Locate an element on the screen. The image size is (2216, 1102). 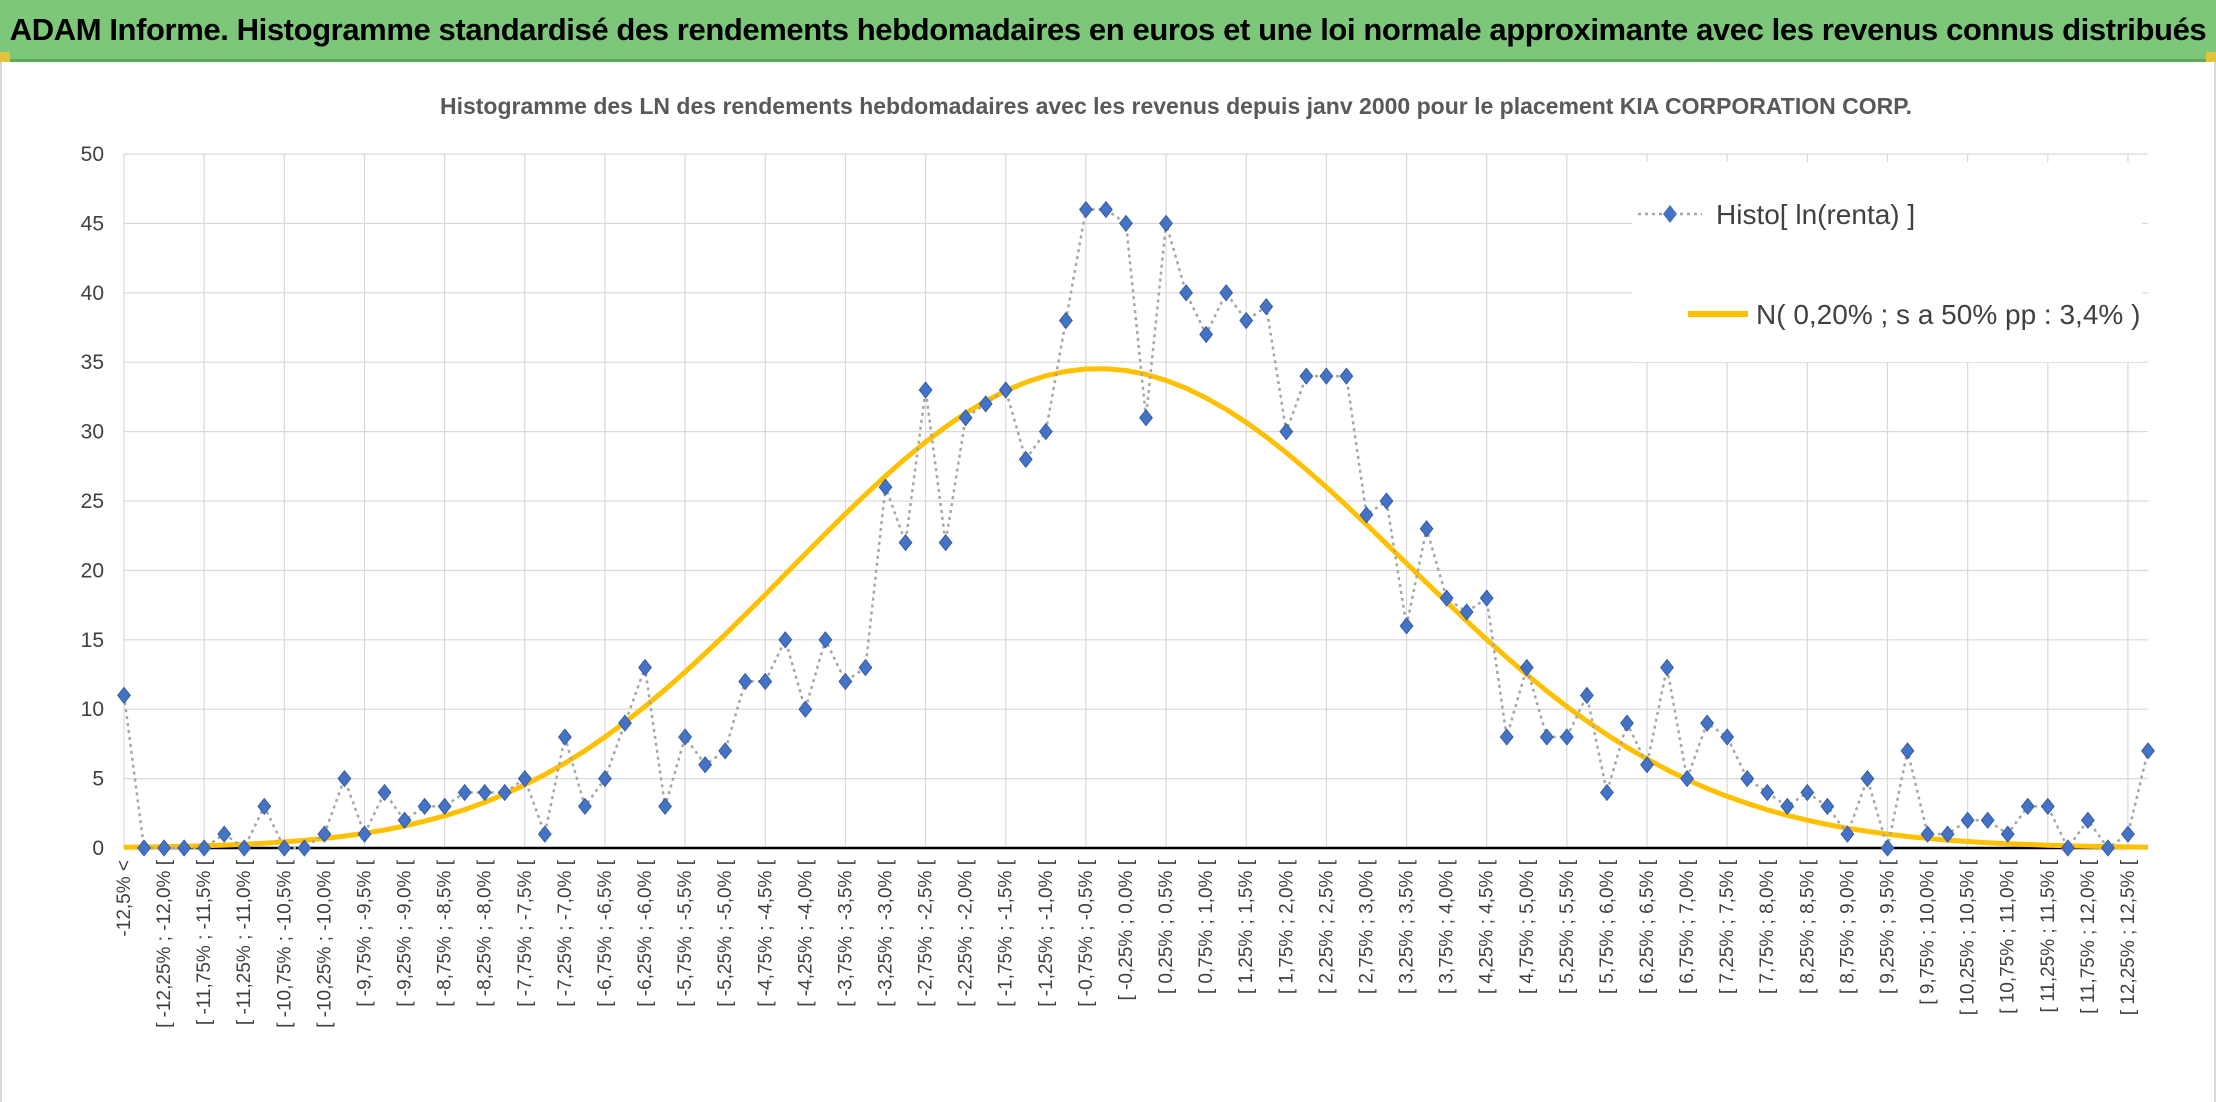
x-tick-label: [ 3,75% ; 4,0% [ is located at coordinates (1447, 926).